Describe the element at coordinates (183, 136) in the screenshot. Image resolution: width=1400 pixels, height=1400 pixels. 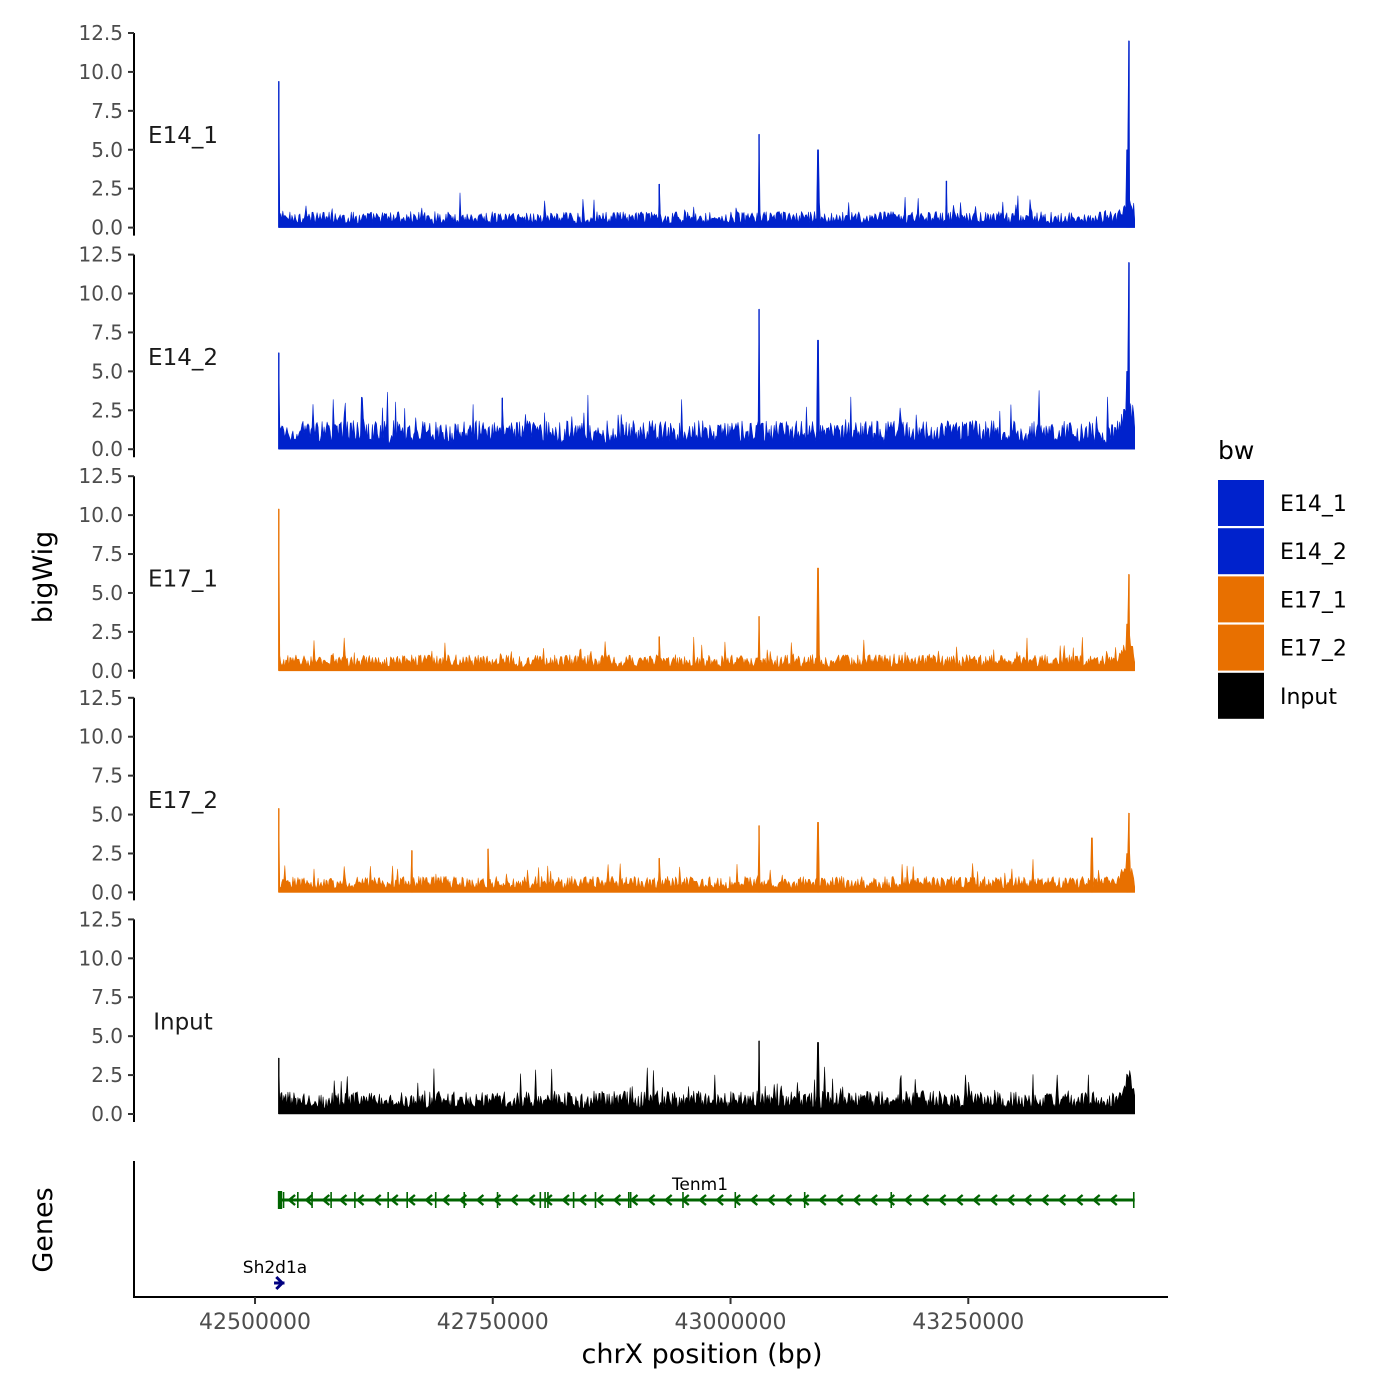
I see `track-label: E14_1` at that location.